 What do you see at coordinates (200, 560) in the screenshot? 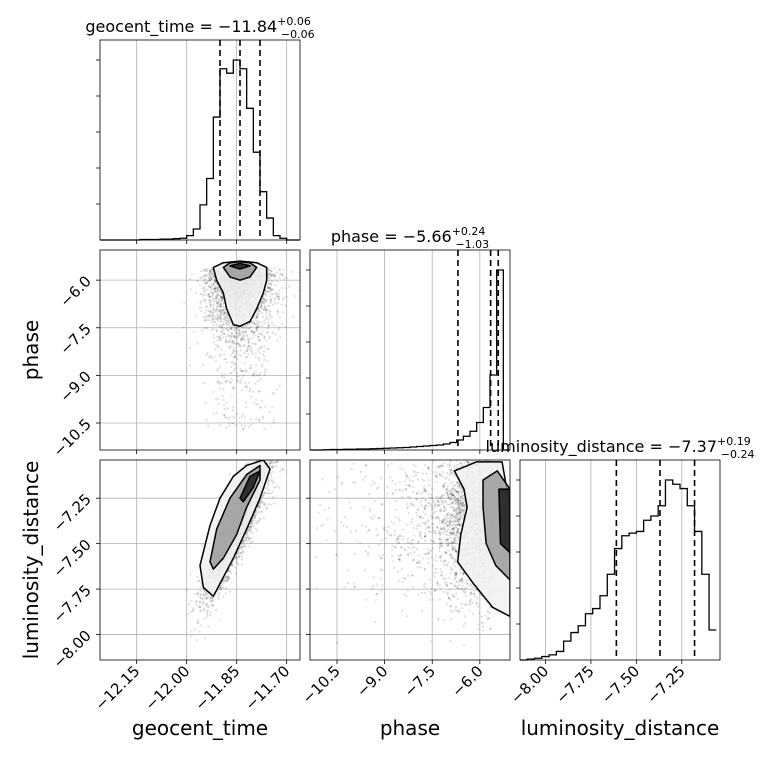
I see `panel-background` at bounding box center [200, 560].